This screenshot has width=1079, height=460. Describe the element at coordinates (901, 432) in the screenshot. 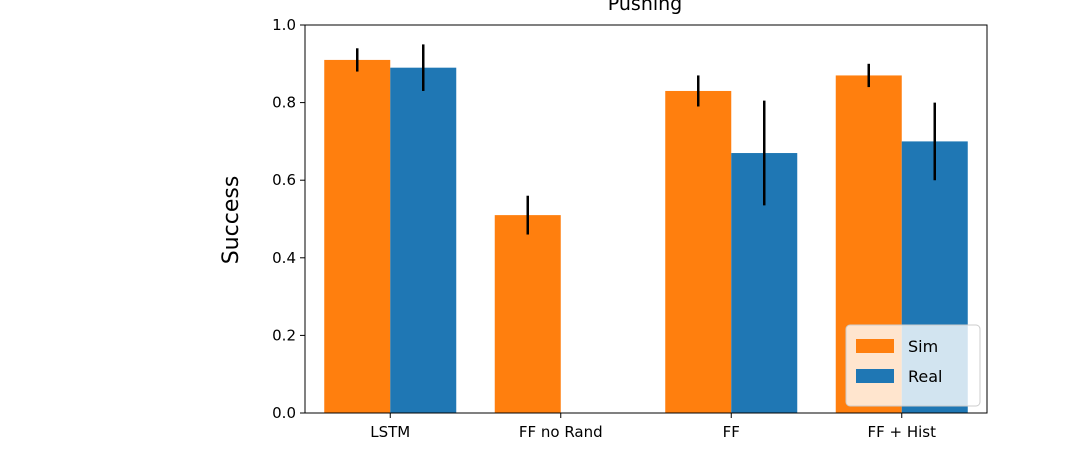

I see `x-tick-label-3: FF + Hist` at that location.